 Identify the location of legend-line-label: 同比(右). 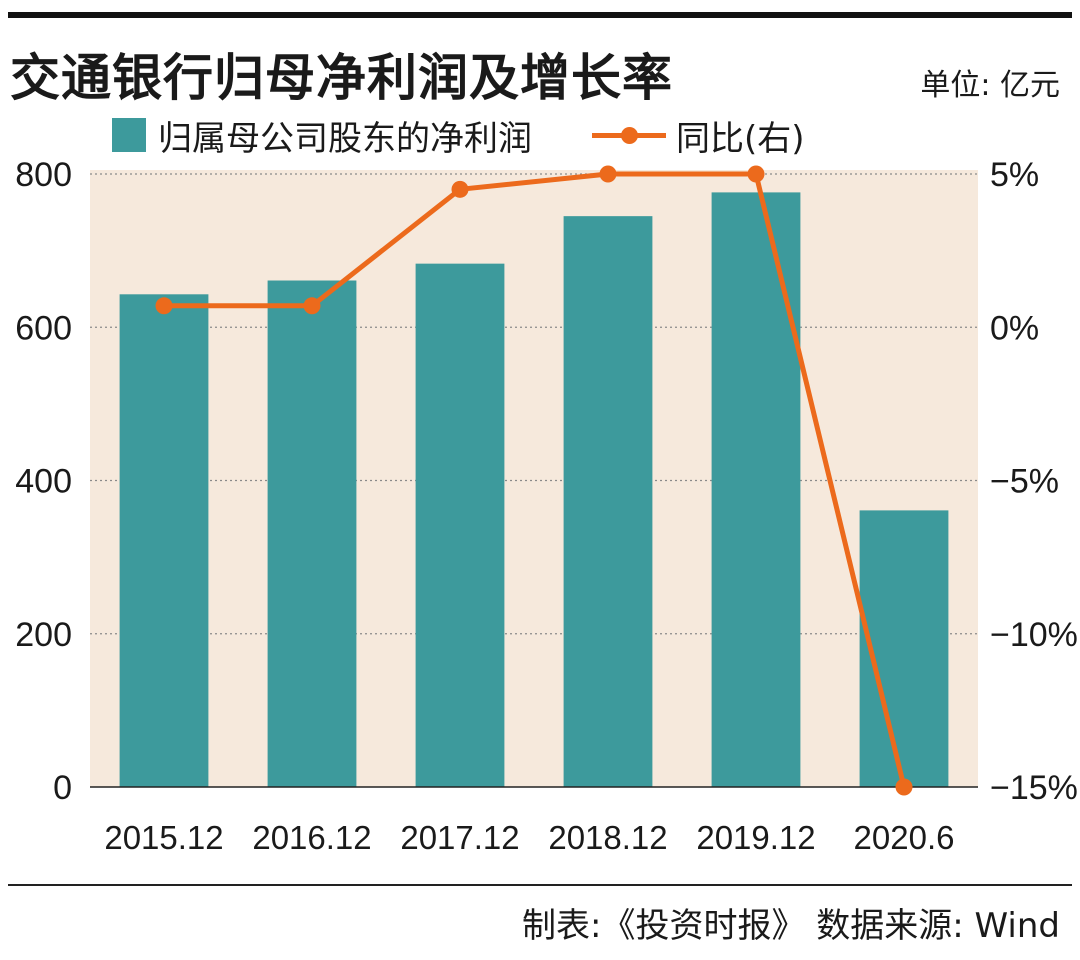
(740, 138).